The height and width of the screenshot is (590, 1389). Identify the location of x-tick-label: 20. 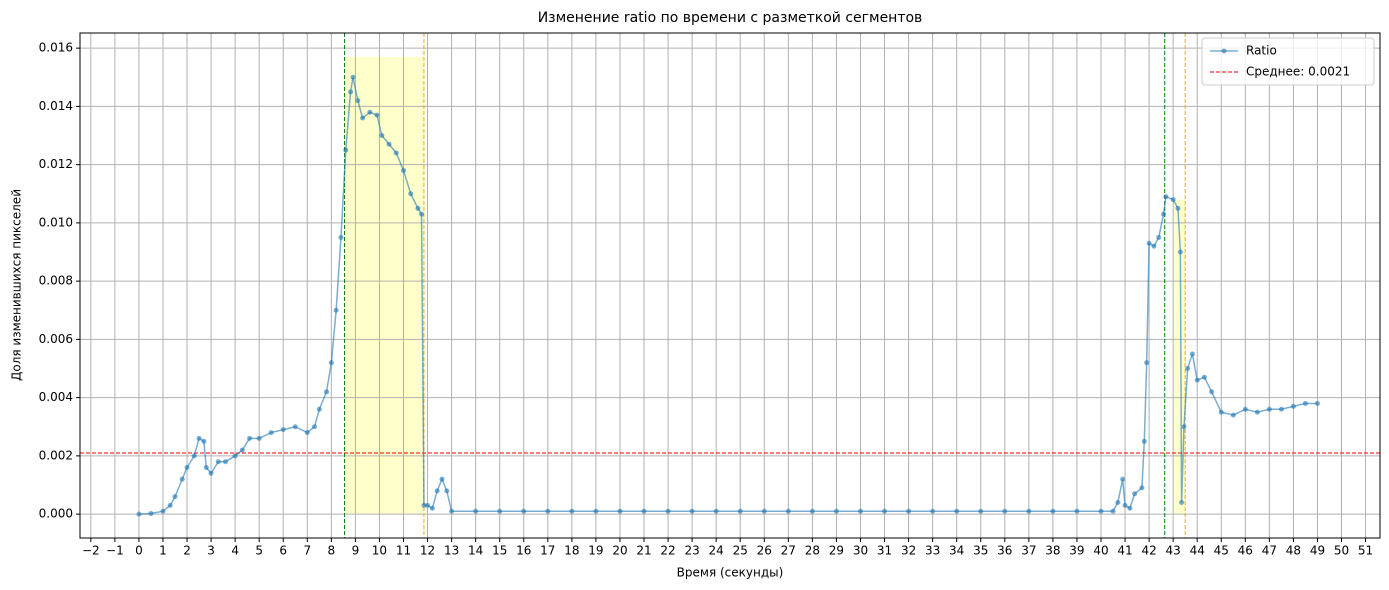
(619, 551).